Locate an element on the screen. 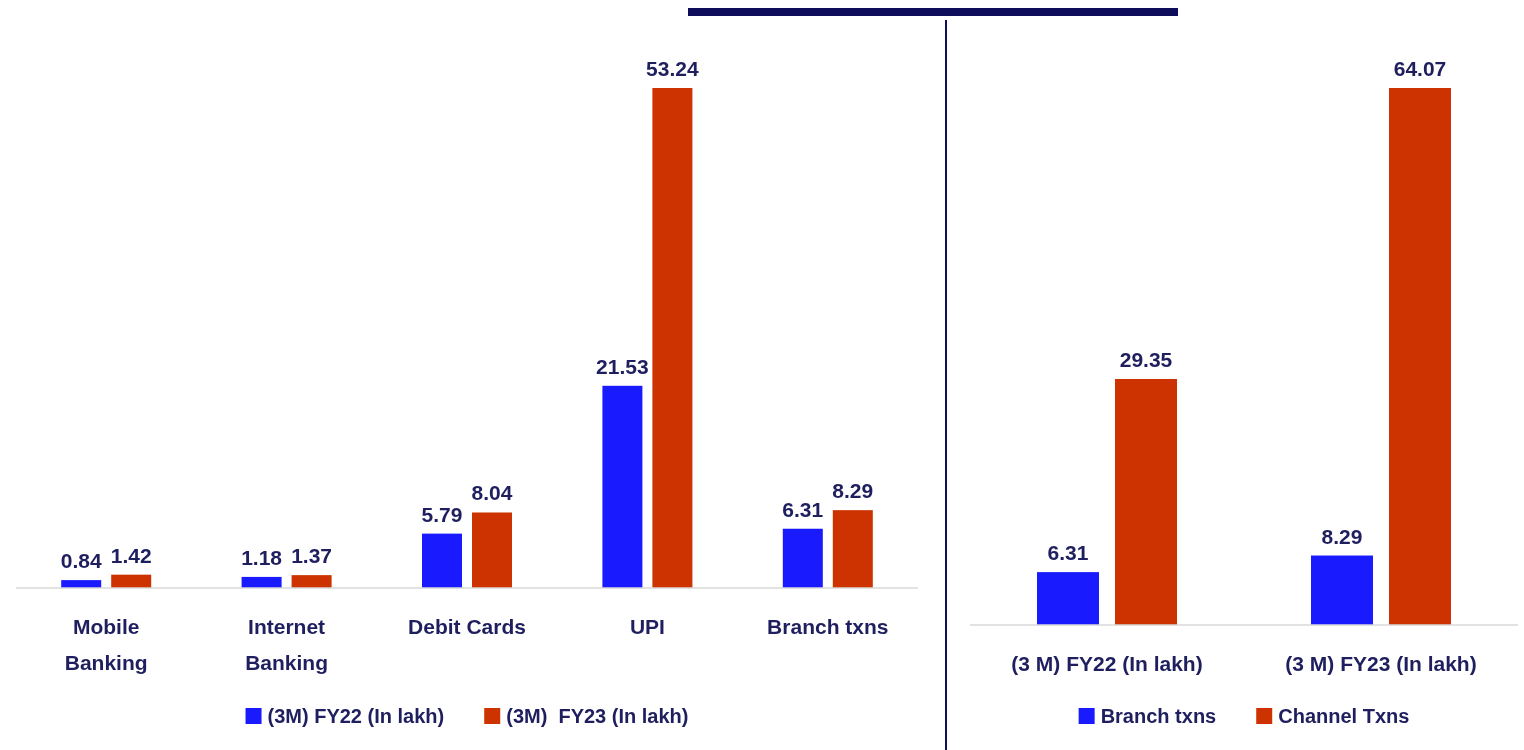 This screenshot has width=1524, height=750. data-label: 53.24 is located at coordinates (672, 68).